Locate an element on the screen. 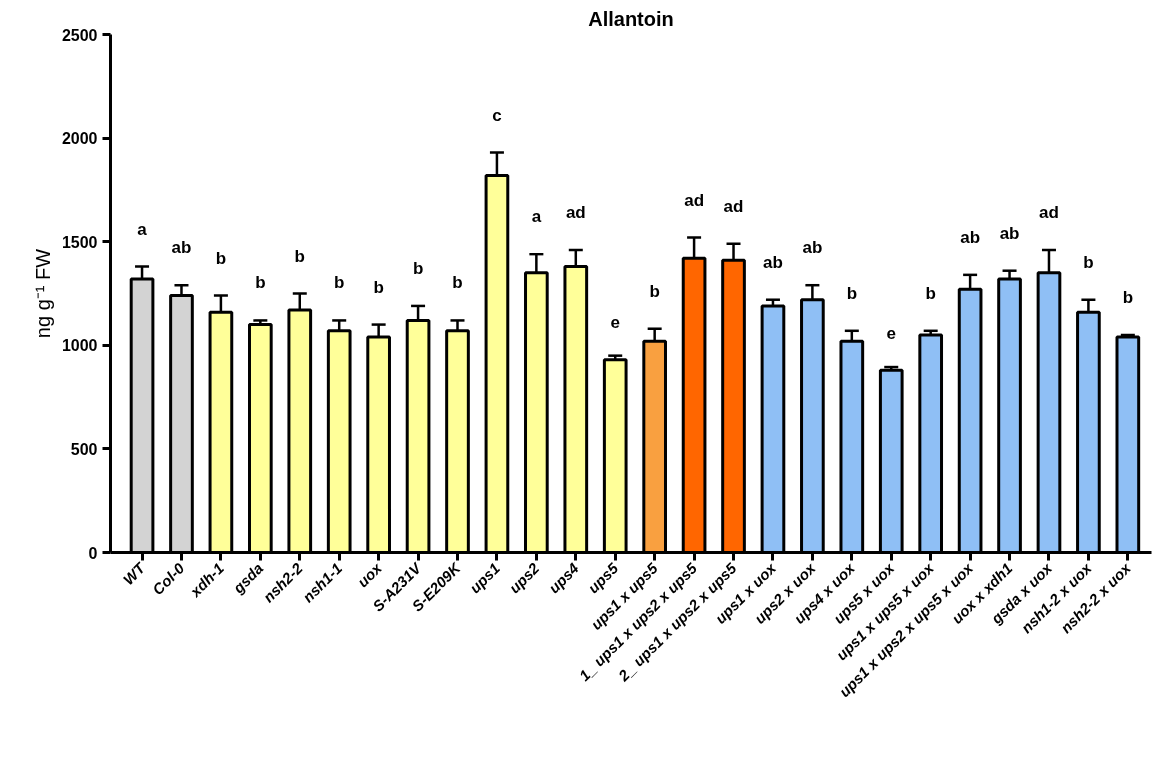  y-axis-title: ng g⁻¹ FW is located at coordinates (42, 293).